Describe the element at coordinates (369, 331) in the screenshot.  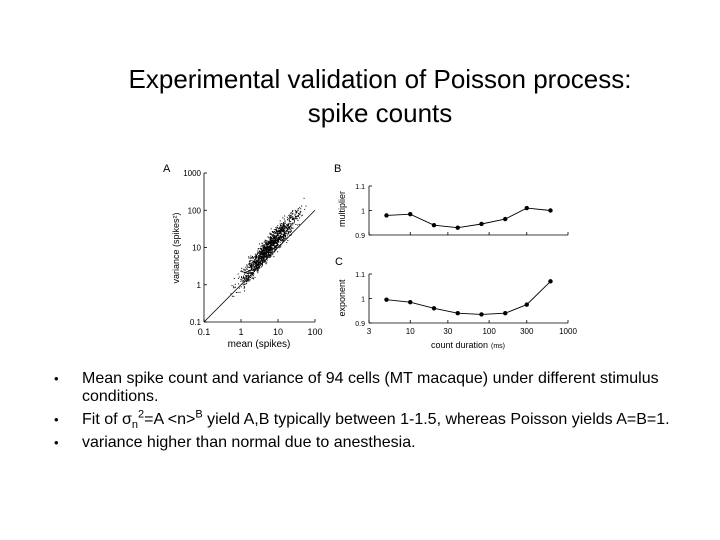
I see `panel-c-x-tick-label: 3` at that location.